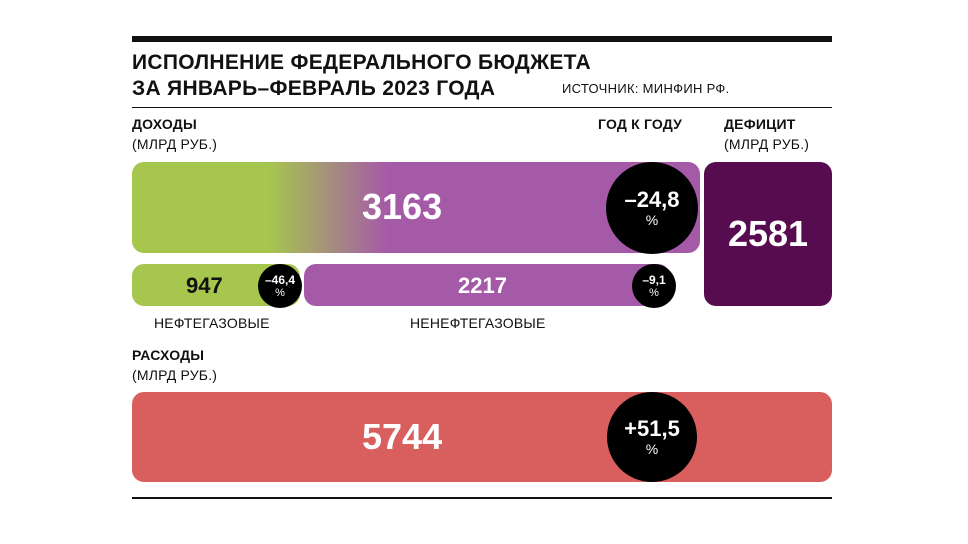 The height and width of the screenshot is (544, 968). Describe the element at coordinates (175, 144) in the screenshot. I see `income-unit: (МЛРД РУБ.)` at that location.